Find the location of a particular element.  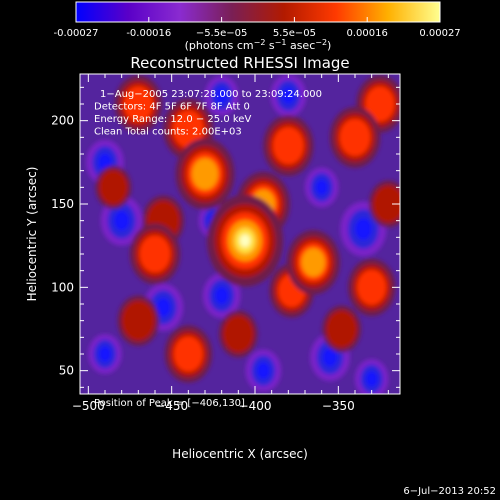

chart-title: Reconstructed RHESSI Image is located at coordinates (239, 63).